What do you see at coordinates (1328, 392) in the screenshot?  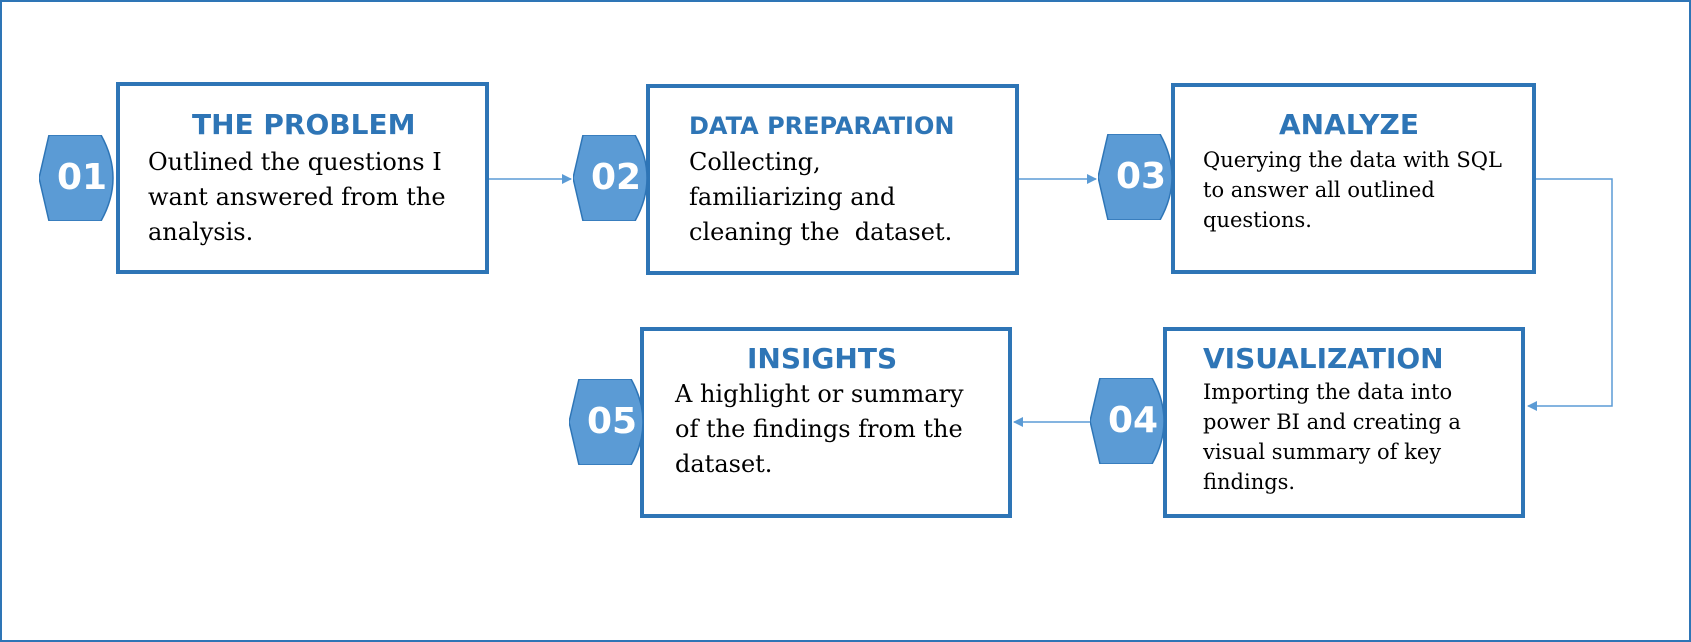 I see `step-description-line: Importing the data into` at bounding box center [1328, 392].